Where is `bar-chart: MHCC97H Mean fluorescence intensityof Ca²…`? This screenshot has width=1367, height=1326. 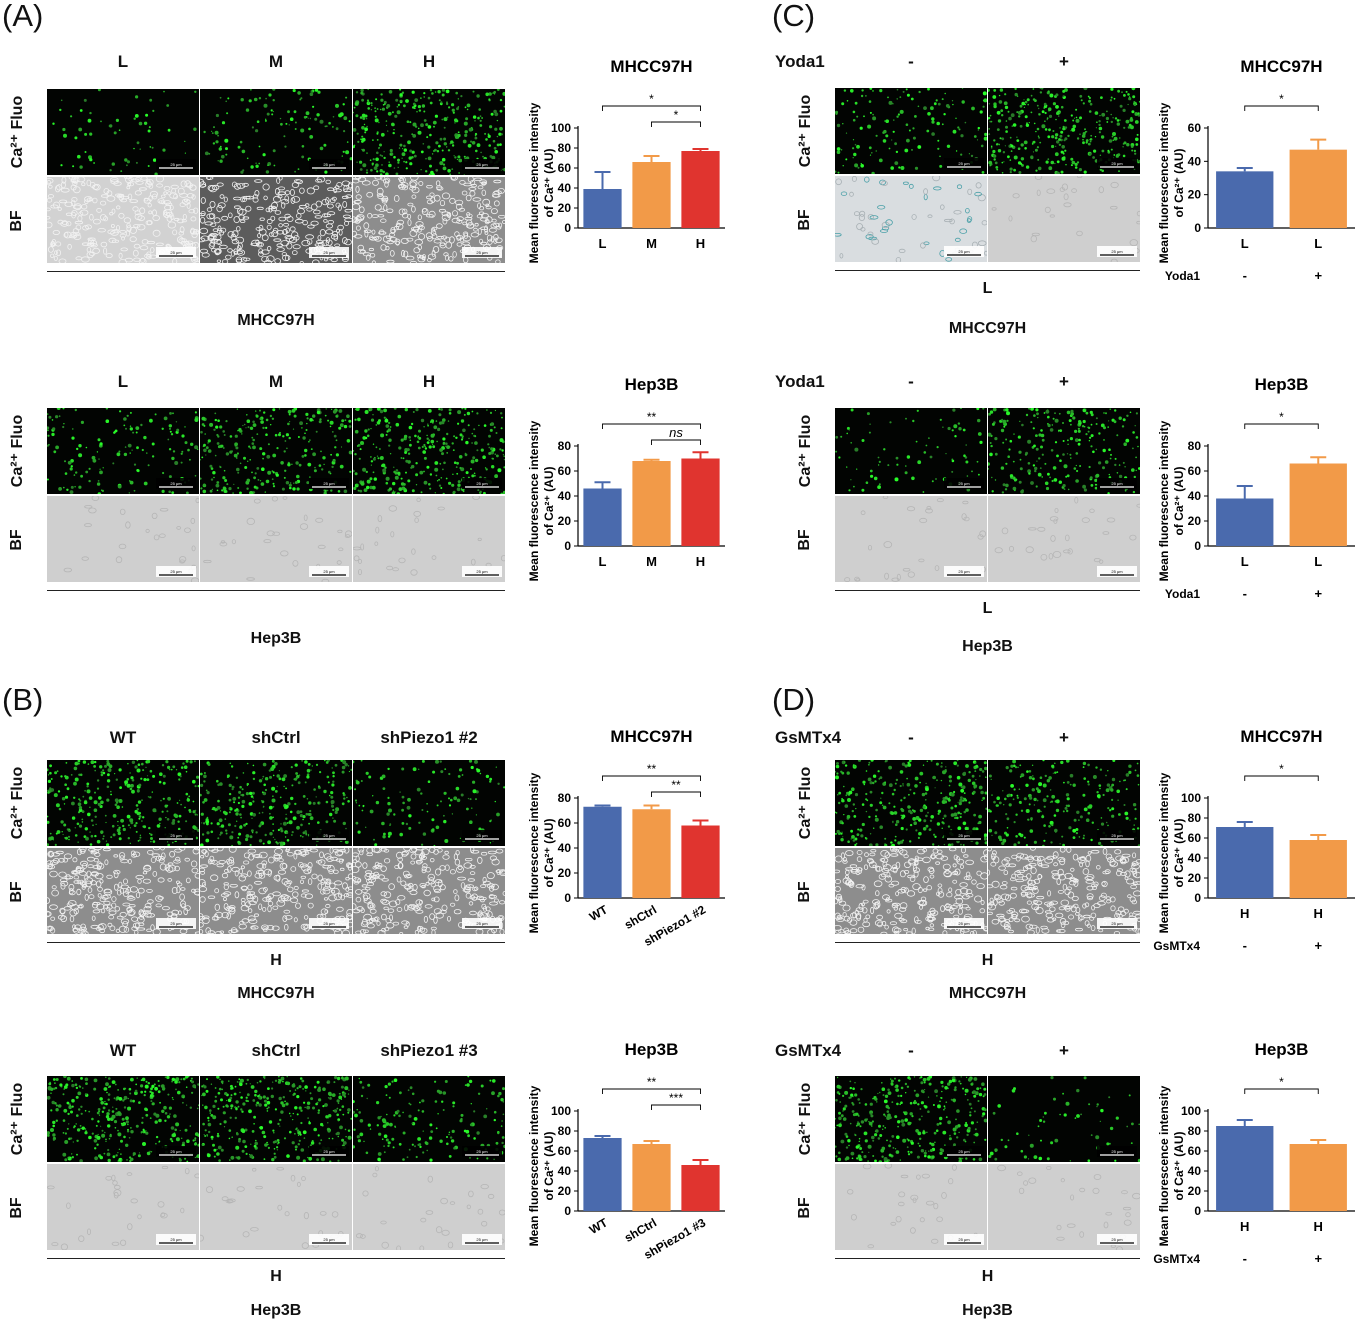 bar-chart: MHCC97H Mean fluorescence intensityof Ca²… is located at coordinates (626, 160).